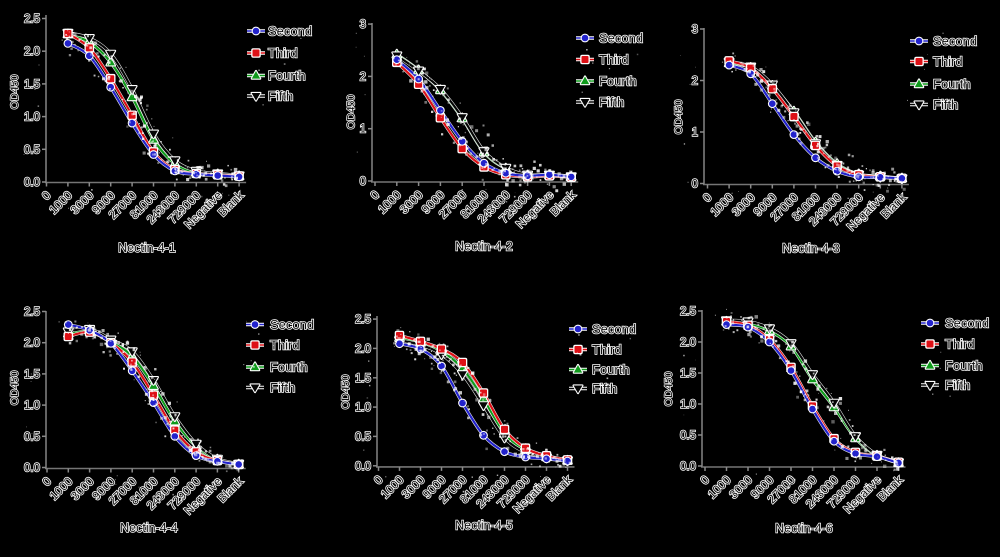  What do you see at coordinates (149, 528) in the screenshot?
I see `svg-text: Nectin-4-4` at bounding box center [149, 528].